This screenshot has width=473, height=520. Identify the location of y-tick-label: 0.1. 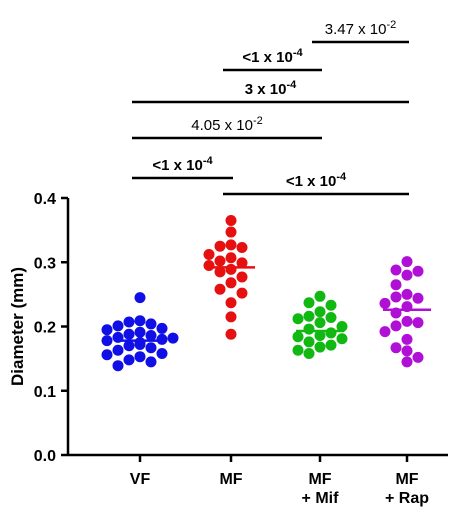
(45, 392).